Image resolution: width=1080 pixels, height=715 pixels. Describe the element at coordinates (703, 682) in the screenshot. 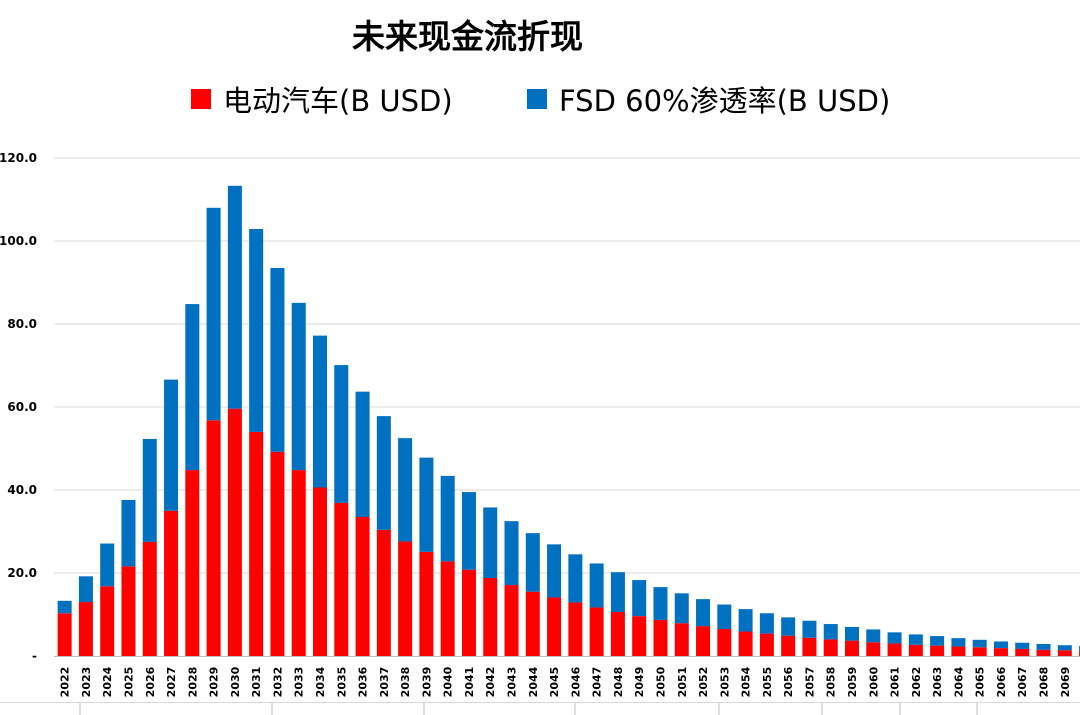

I see `x-tick-label: 2052` at that location.